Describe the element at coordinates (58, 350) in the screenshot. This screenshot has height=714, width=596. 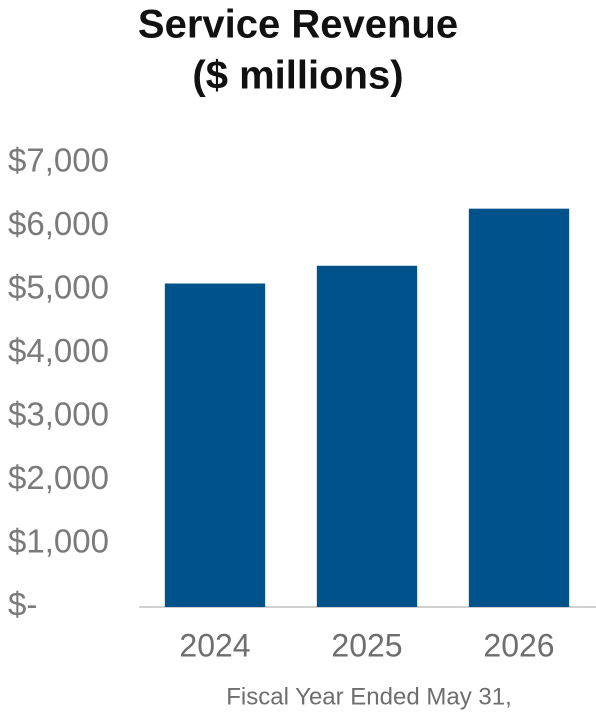
I see `y-tick-label: $4,000` at that location.